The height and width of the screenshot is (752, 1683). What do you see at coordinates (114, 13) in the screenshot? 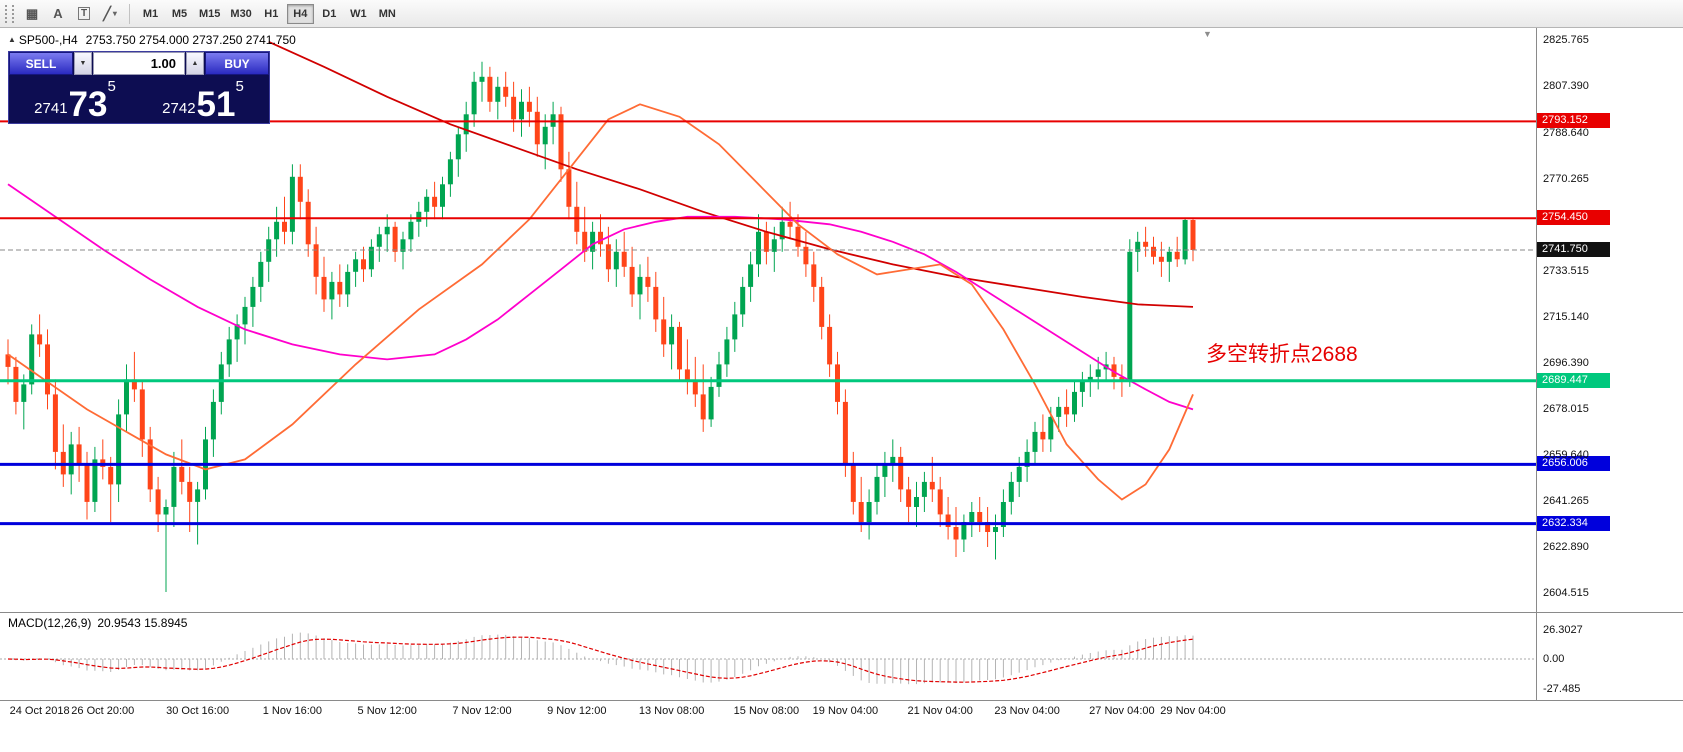
I see `chevron-down-icon: ▾` at bounding box center [114, 13].